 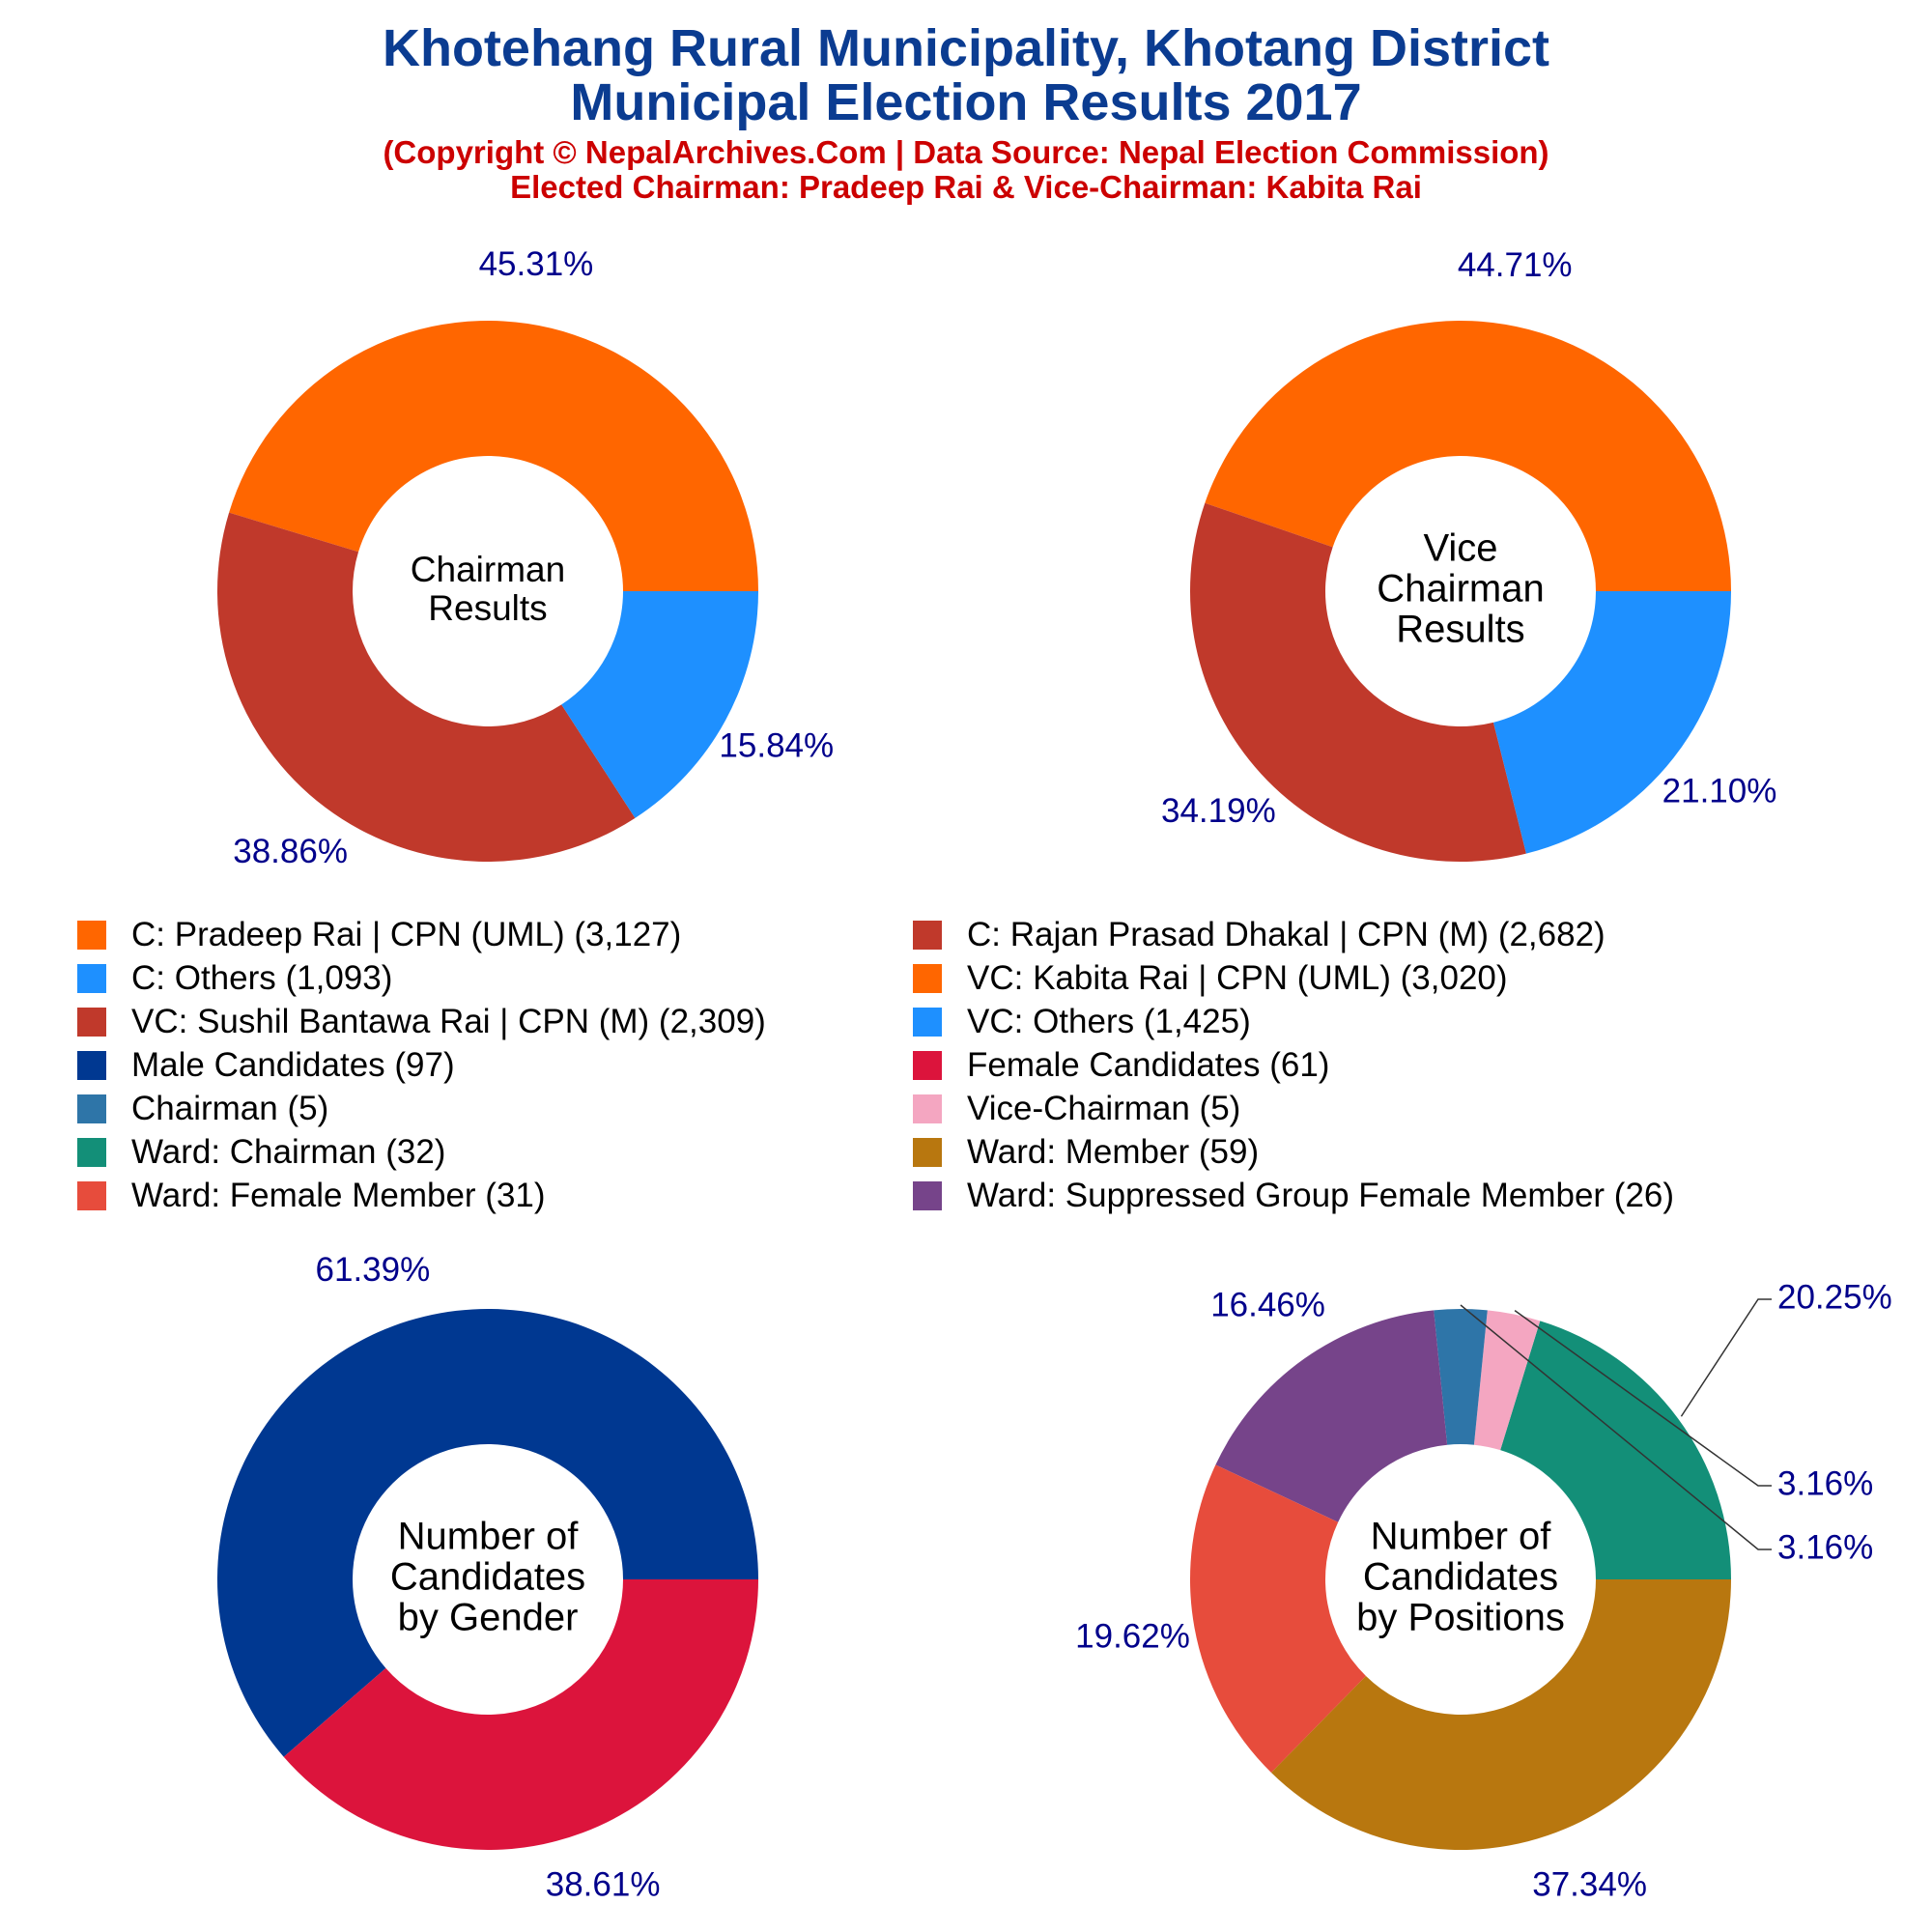 I want to click on slice-percent-label: 45.31%, so click(x=536, y=264).